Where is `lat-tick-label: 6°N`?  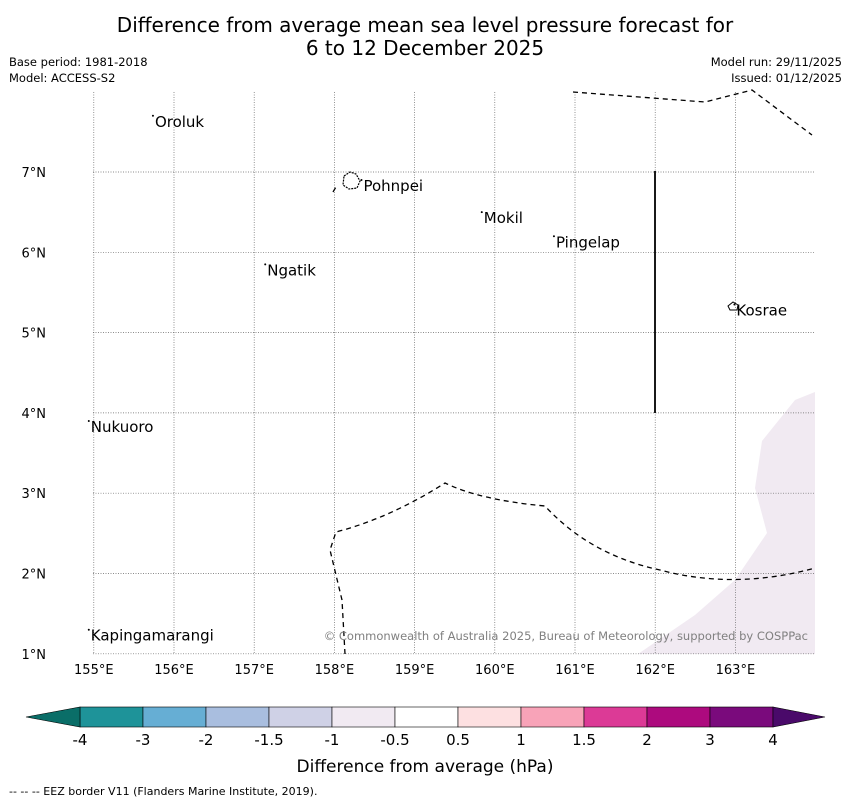 lat-tick-label: 6°N is located at coordinates (34, 253).